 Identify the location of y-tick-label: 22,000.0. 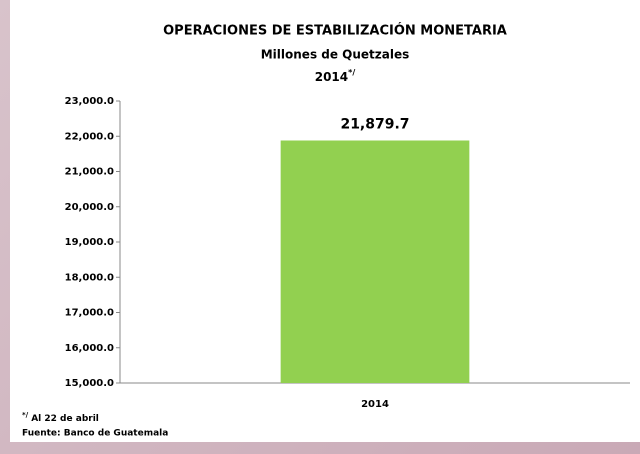
(89, 136).